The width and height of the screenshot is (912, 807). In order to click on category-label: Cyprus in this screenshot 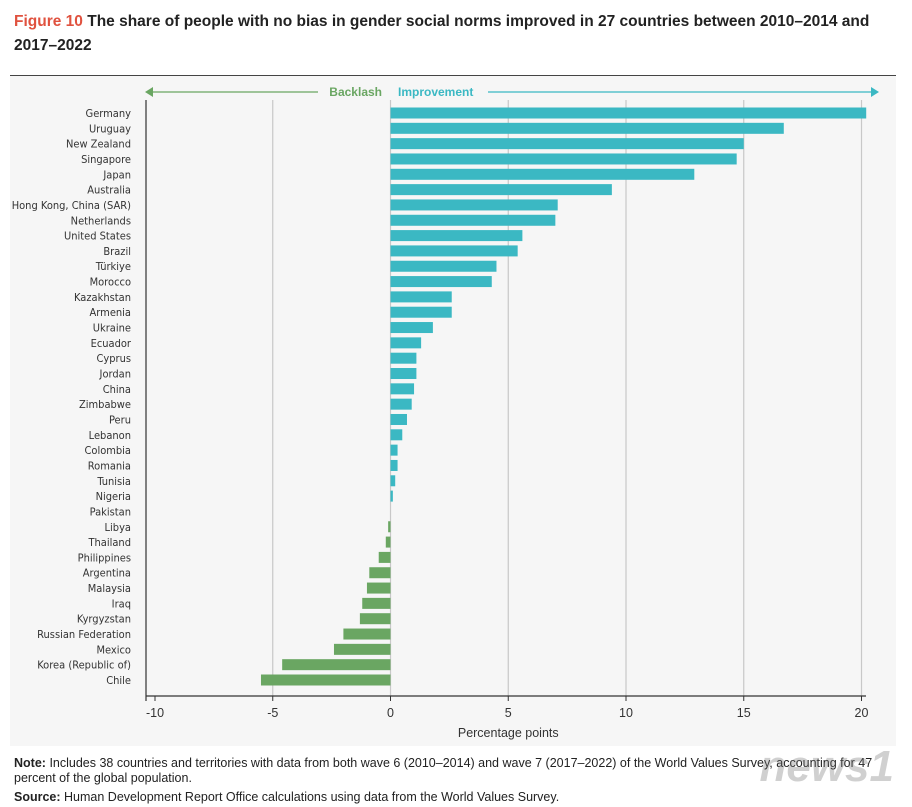, I will do `click(113, 358)`.